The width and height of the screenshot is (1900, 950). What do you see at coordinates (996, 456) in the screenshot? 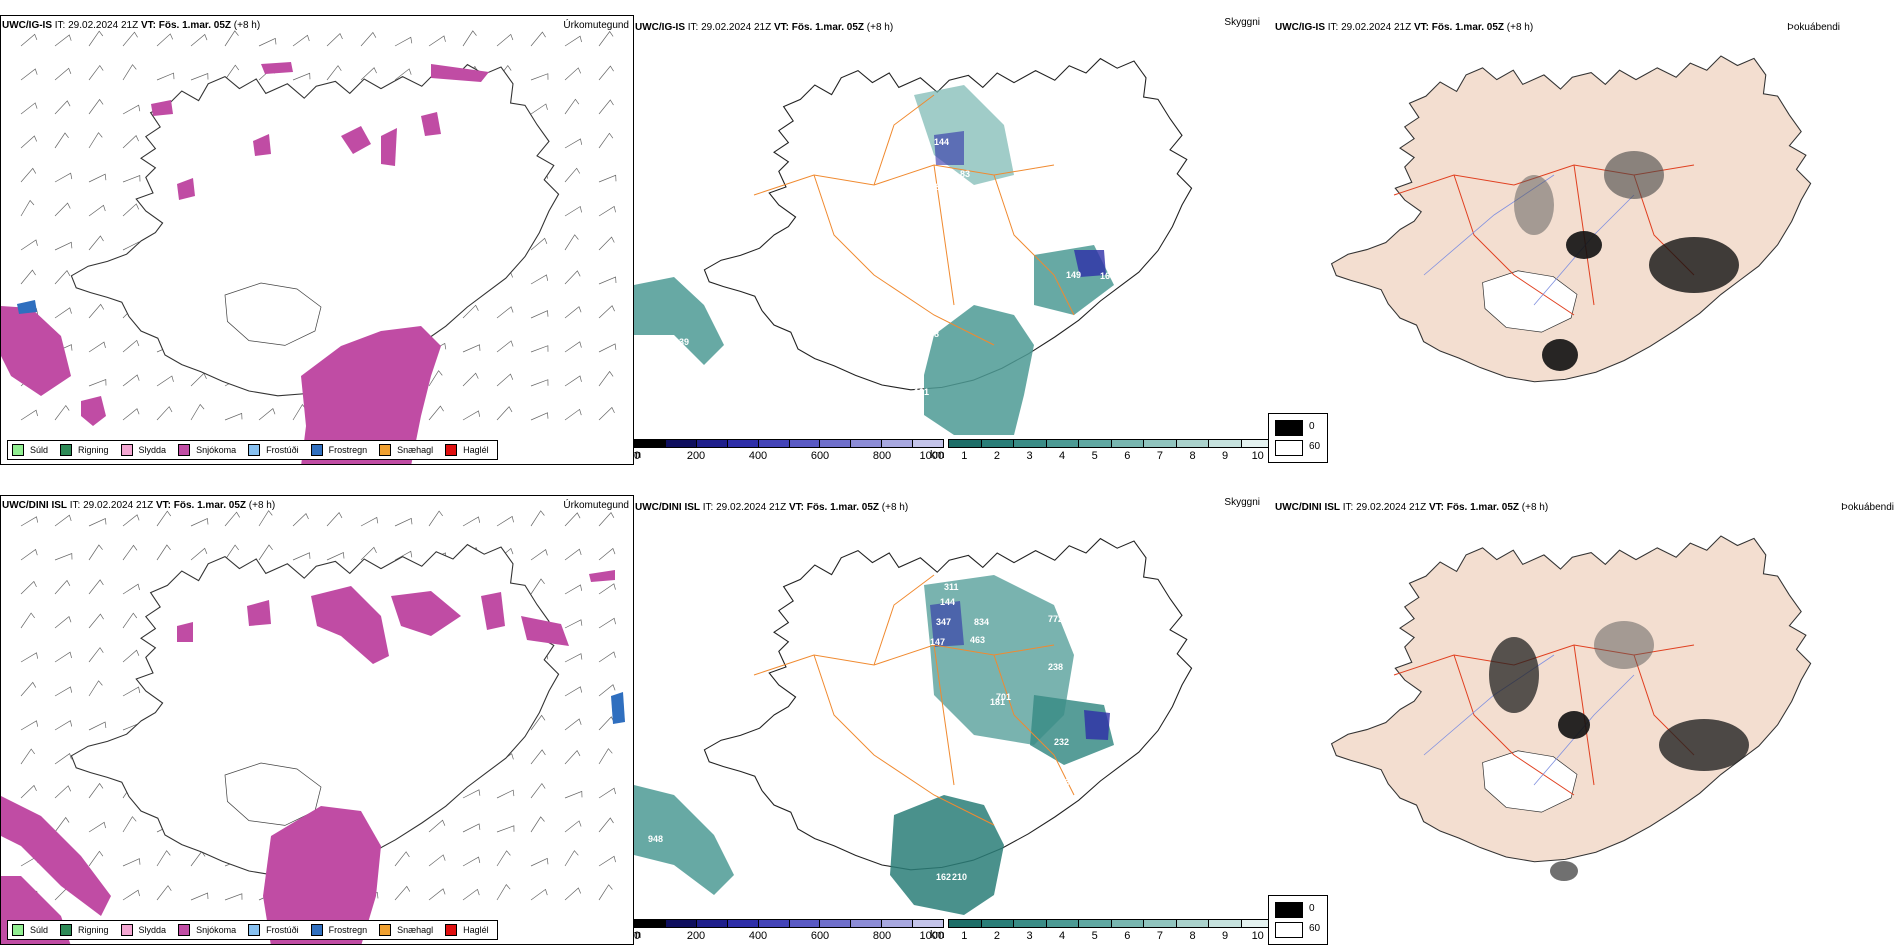
I see `colorbar-tick: 2` at bounding box center [996, 456].